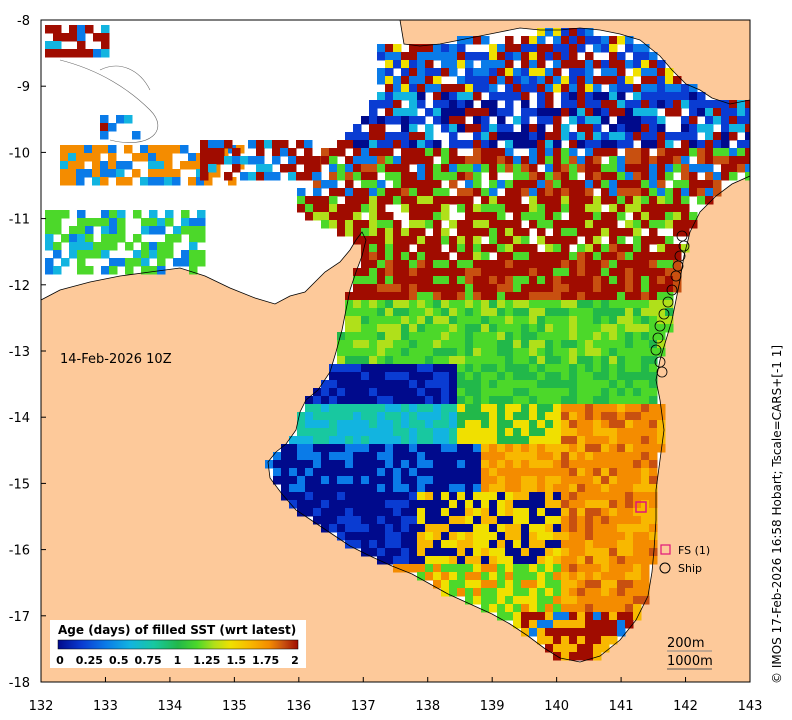  Describe the element at coordinates (298, 706) in the screenshot. I see `x-tick-label: 136` at that location.